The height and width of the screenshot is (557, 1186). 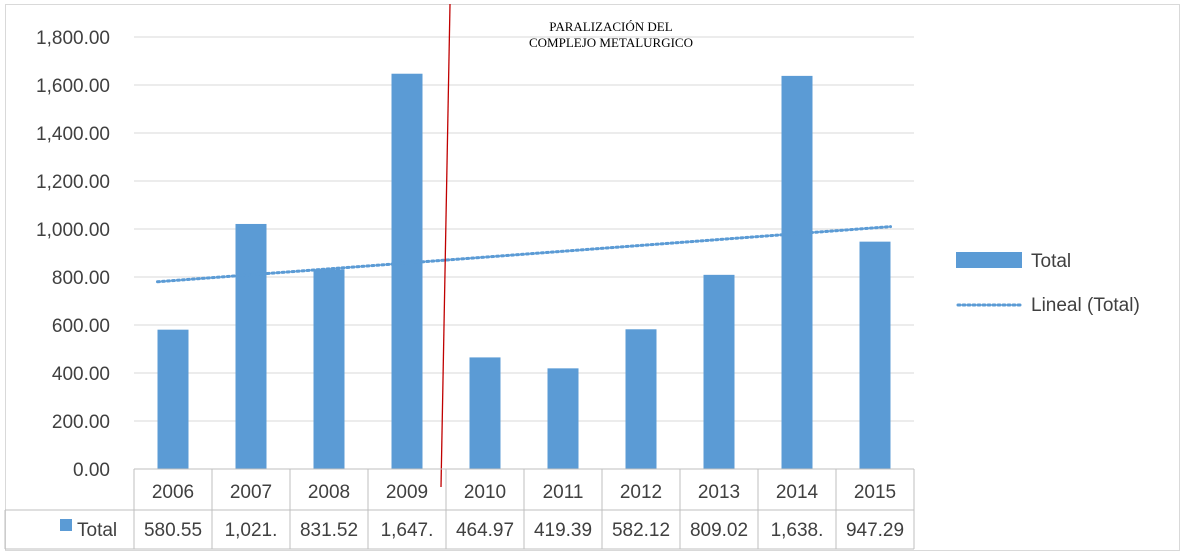 I want to click on legend-label-total: Total, so click(x=1051, y=261).